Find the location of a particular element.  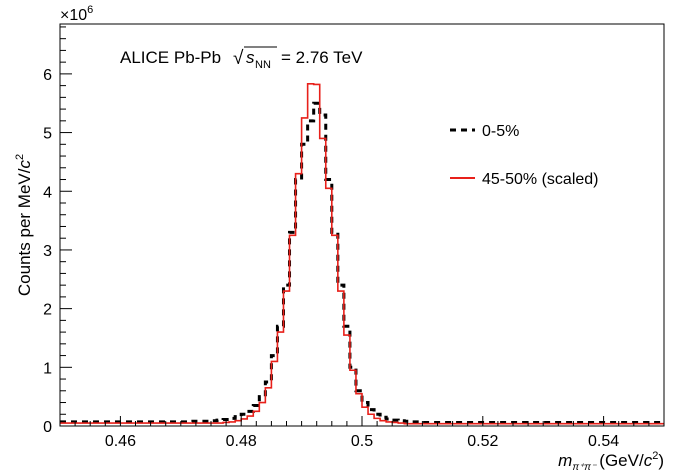

legend-label-0-5: 0-5% is located at coordinates (500, 131).